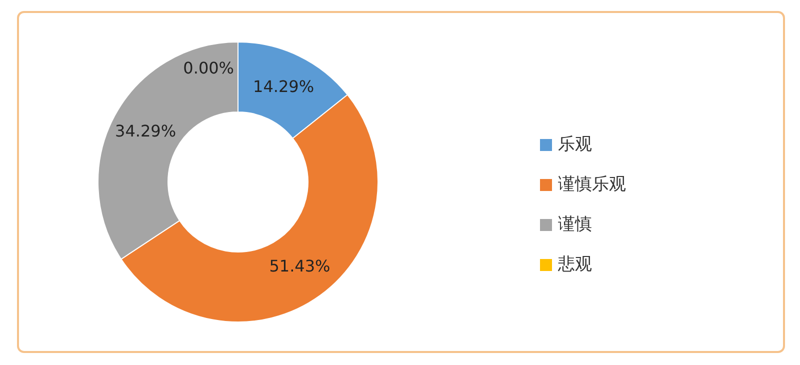 Image resolution: width=800 pixels, height=365 pixels. What do you see at coordinates (299, 266) in the screenshot?
I see `data-label: 51.43%` at bounding box center [299, 266].